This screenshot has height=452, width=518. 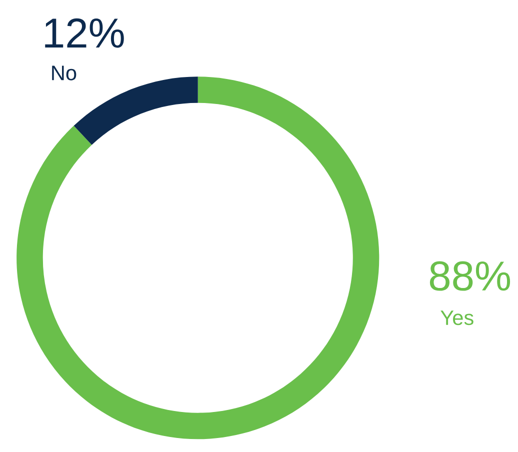 I want to click on data-label: 12%, so click(x=84, y=33).